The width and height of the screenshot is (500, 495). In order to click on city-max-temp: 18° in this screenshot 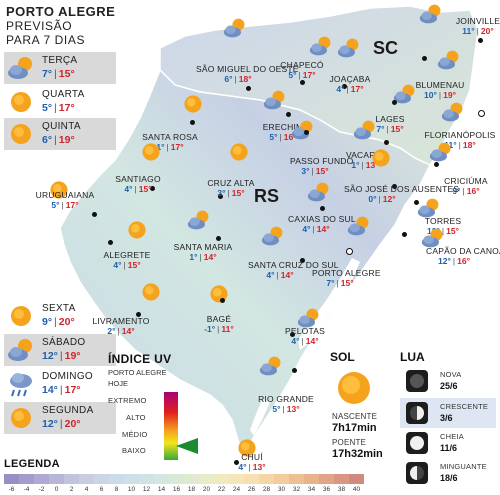, I will do `click(245, 79)`.